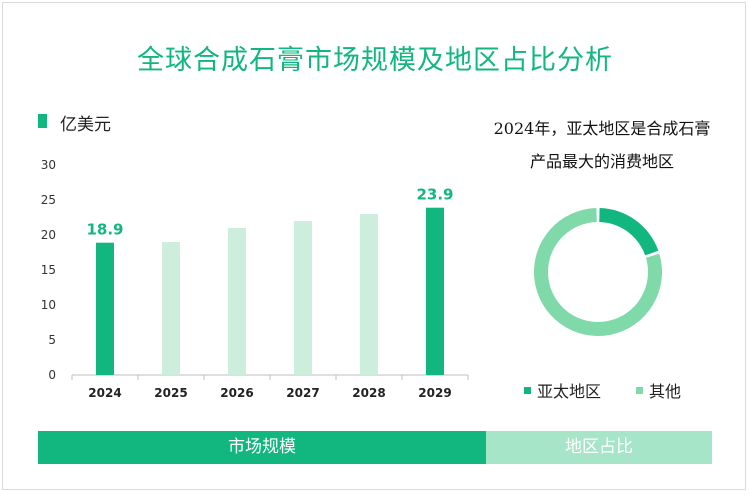  I want to click on x-tick-label: 2026, so click(236, 393).